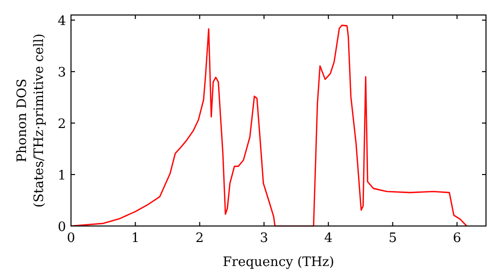 This screenshot has height=280, width=500. What do you see at coordinates (31, 120) in the screenshot?
I see `y-axis-title: Phonon DOS (States/THz·primitive cell)` at bounding box center [31, 120].